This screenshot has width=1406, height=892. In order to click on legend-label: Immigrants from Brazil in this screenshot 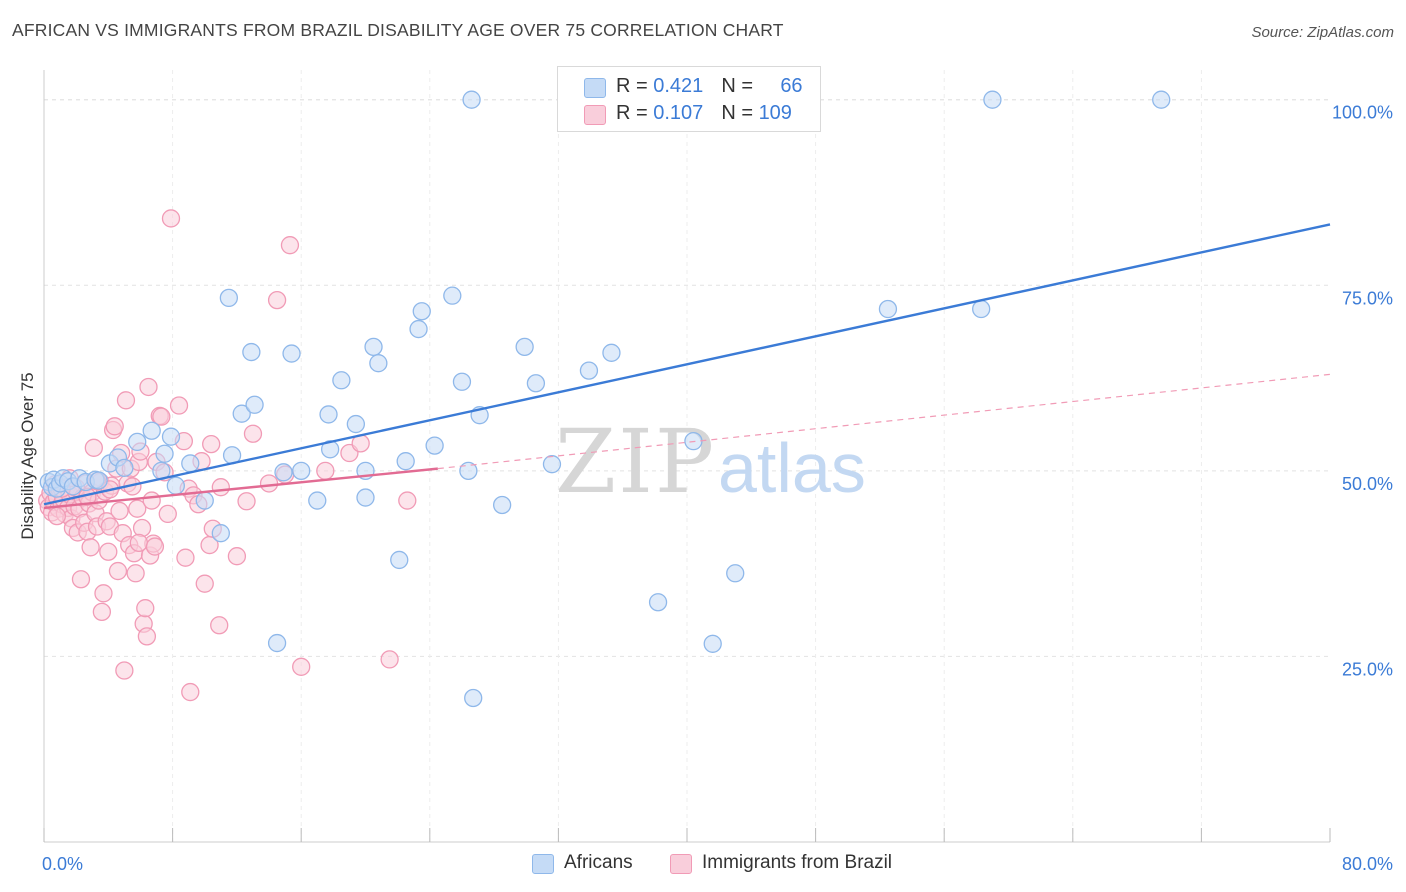, I will do `click(797, 862)`.